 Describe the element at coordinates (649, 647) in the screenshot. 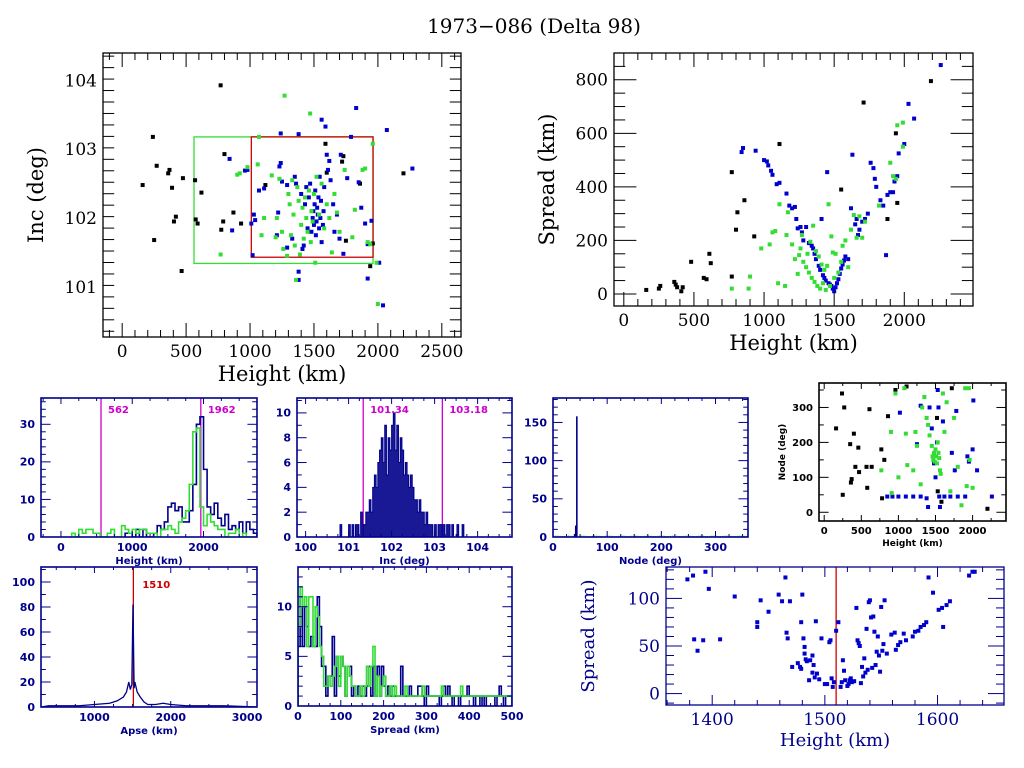

I see `spread-vs-height-zoom-ytick-label: 50` at that location.